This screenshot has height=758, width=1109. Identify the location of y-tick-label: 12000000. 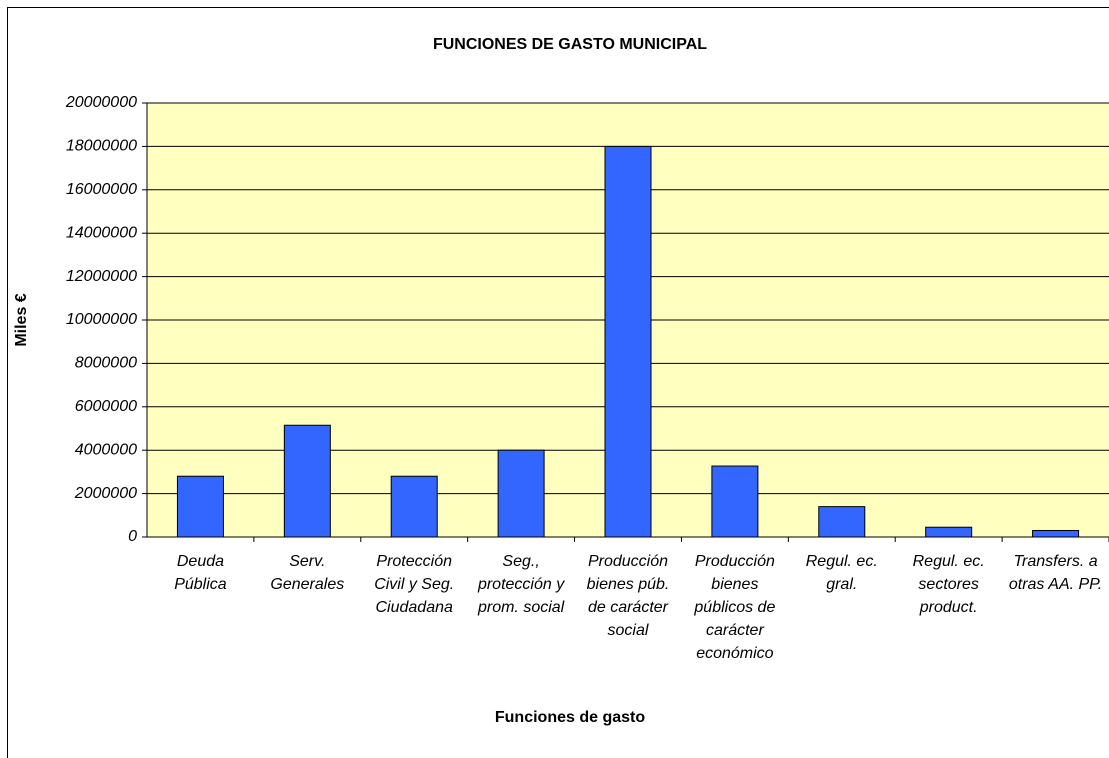
(101, 276).